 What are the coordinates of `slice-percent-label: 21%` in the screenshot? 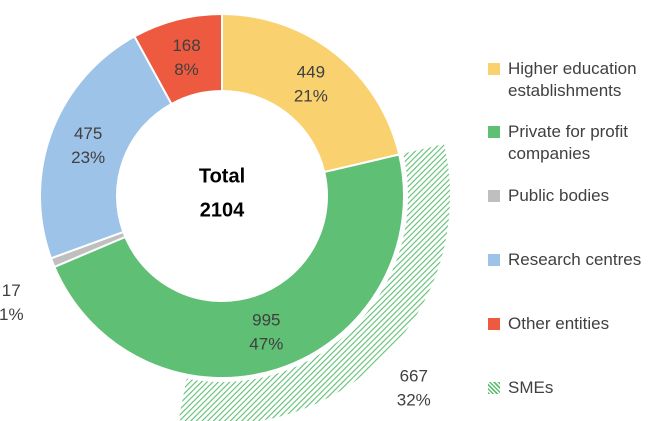 It's located at (311, 95).